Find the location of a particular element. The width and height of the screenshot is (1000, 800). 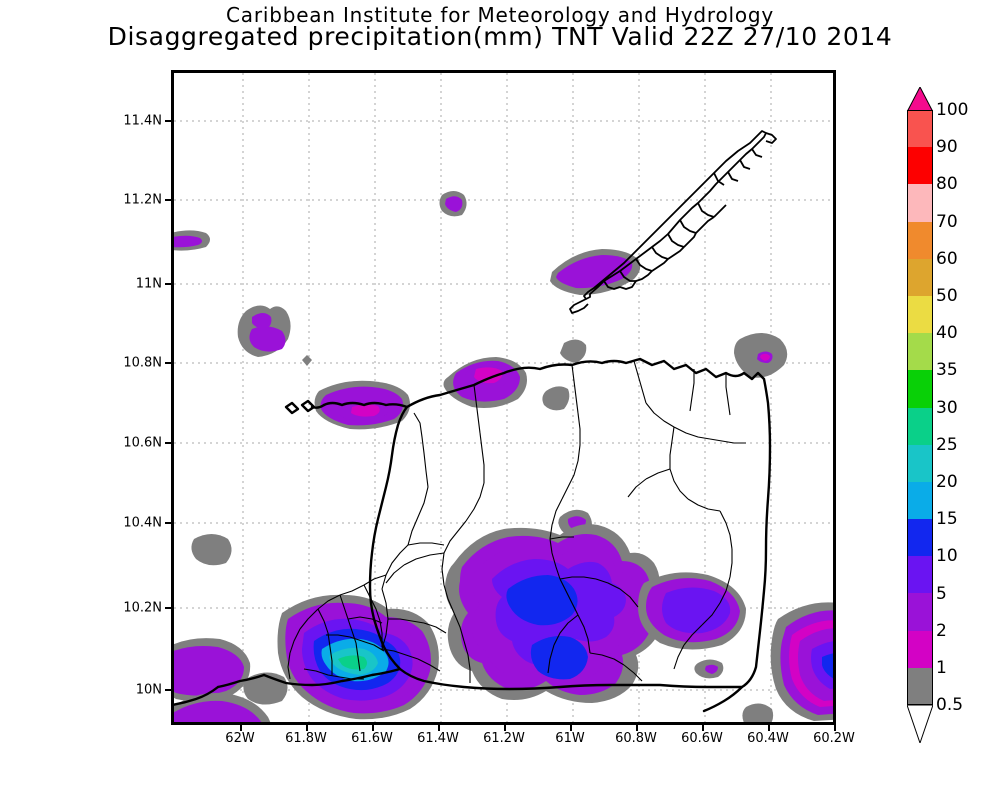

colorbar-tick-label: 25 is located at coordinates (947, 444).